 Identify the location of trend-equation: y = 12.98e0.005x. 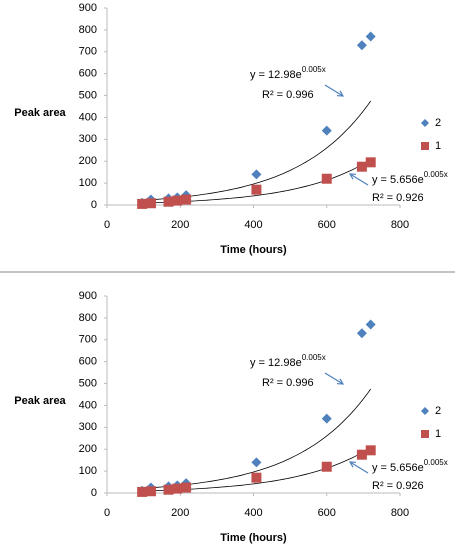
(288, 73).